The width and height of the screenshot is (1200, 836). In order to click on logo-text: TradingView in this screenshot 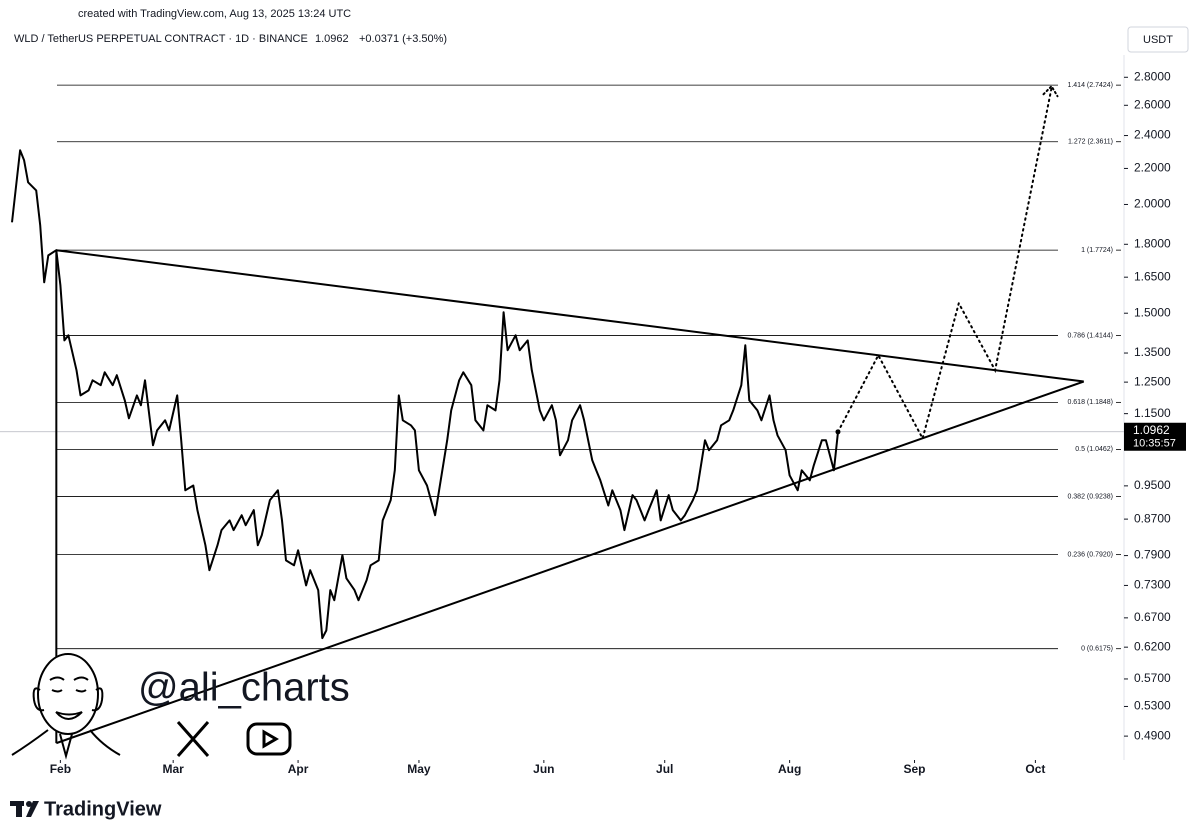, I will do `click(103, 809)`.